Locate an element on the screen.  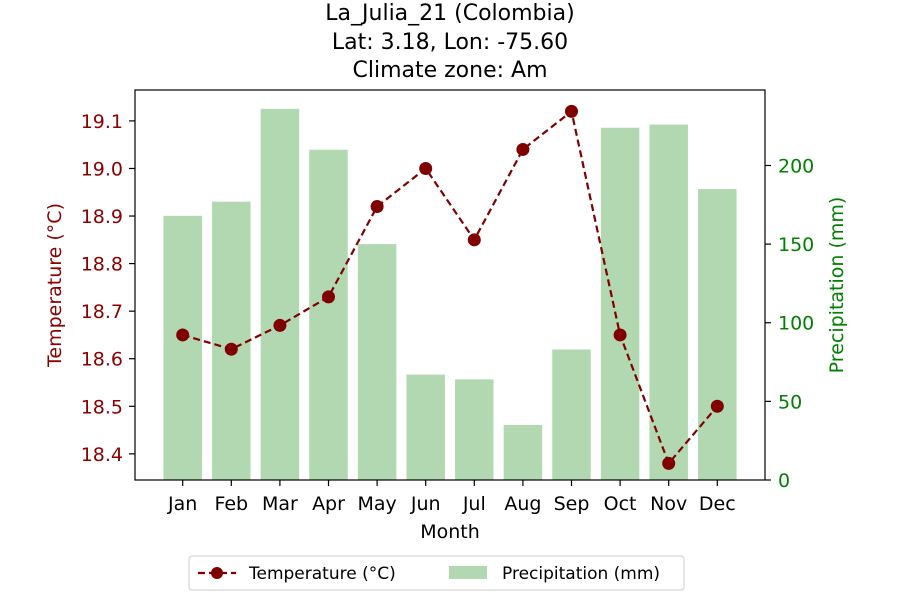
x-tick-label-feb: Feb is located at coordinates (231, 504).